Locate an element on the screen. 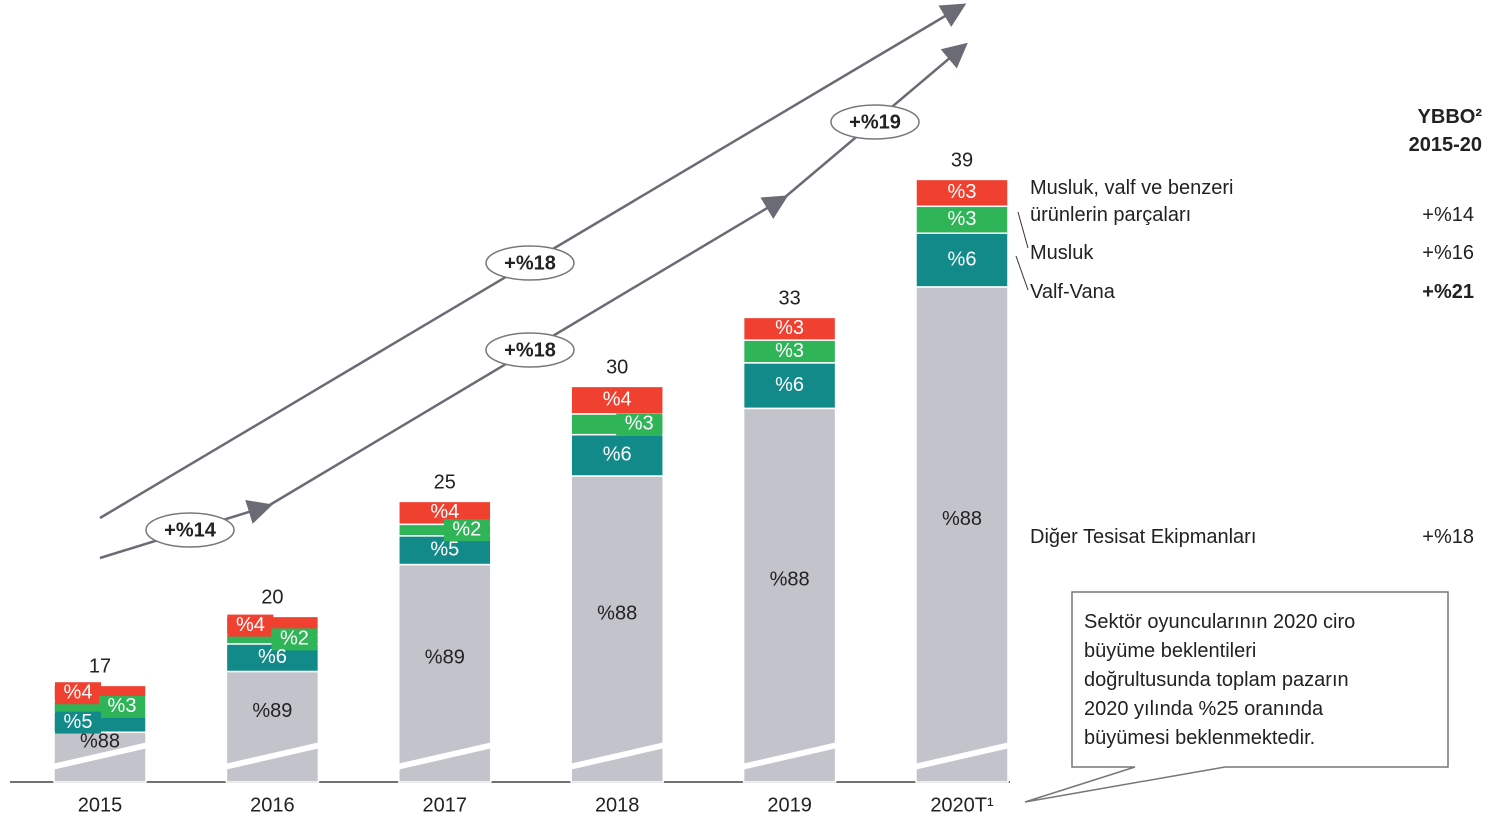 The height and width of the screenshot is (821, 1500). callout-text: doğrultusunda toplam pazarın is located at coordinates (1216, 680).